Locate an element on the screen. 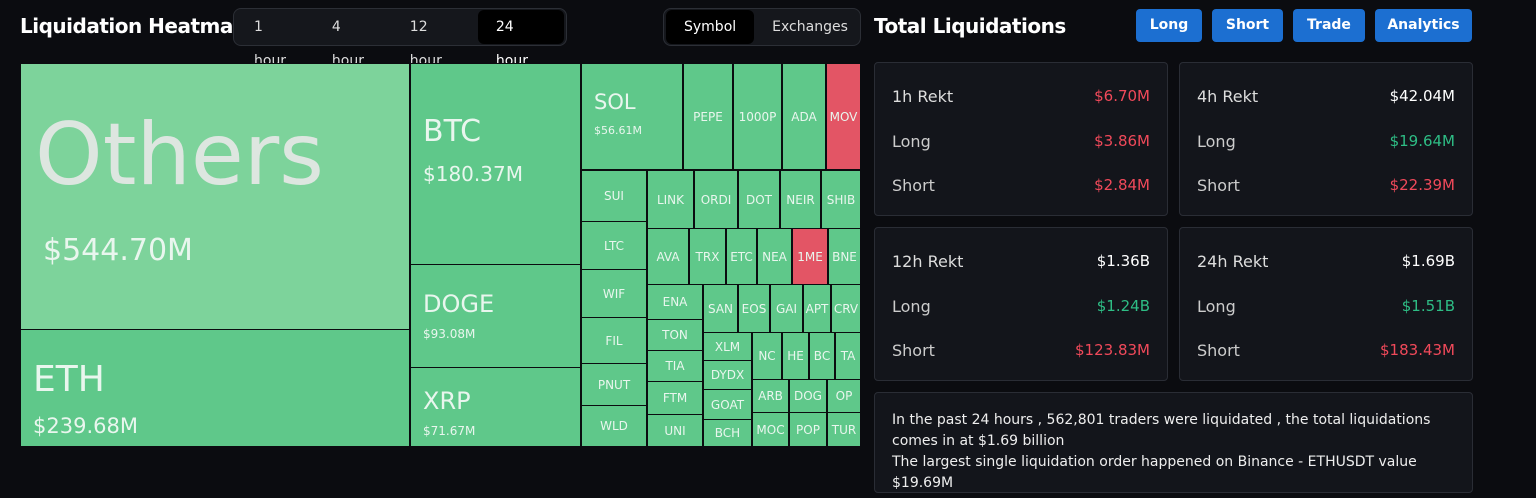 This screenshot has height=498, width=1536. heatmap-tile: CRV is located at coordinates (846, 308).